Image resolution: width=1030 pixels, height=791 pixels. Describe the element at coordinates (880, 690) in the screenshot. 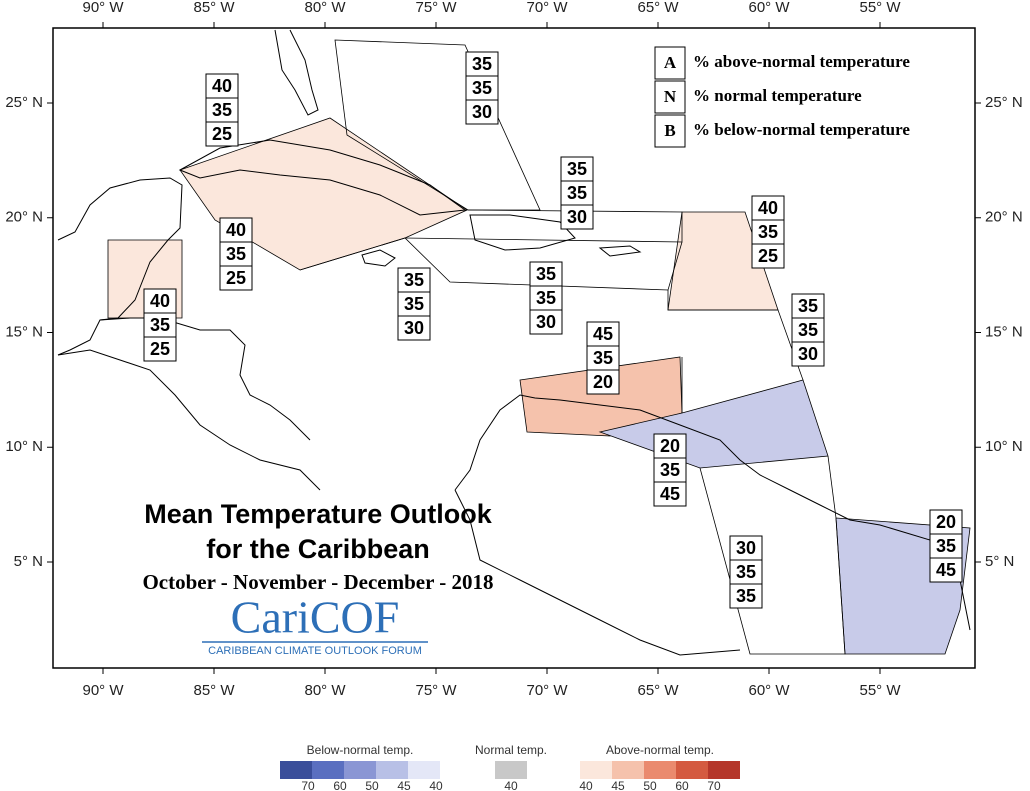

I see `lon-label-bottom: 55° W` at that location.